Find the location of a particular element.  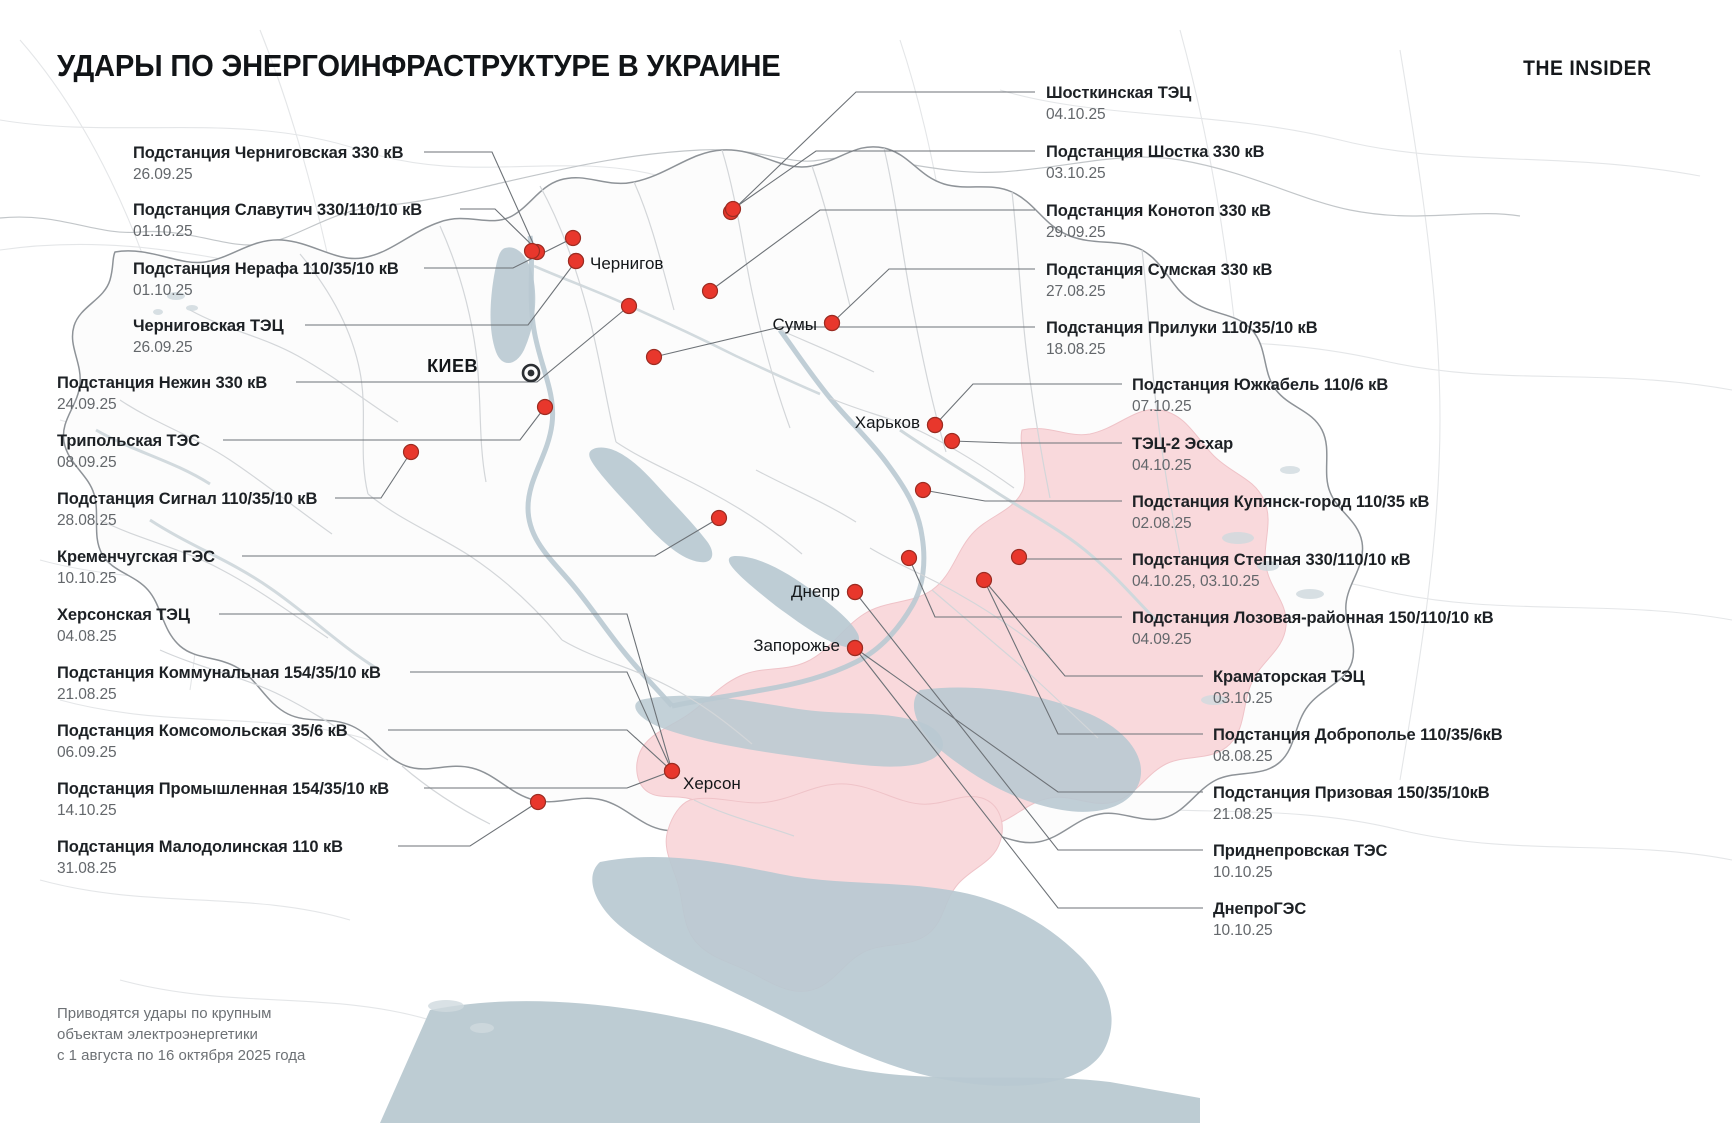

publisher-logo: THE INSIDER is located at coordinates (1587, 68).